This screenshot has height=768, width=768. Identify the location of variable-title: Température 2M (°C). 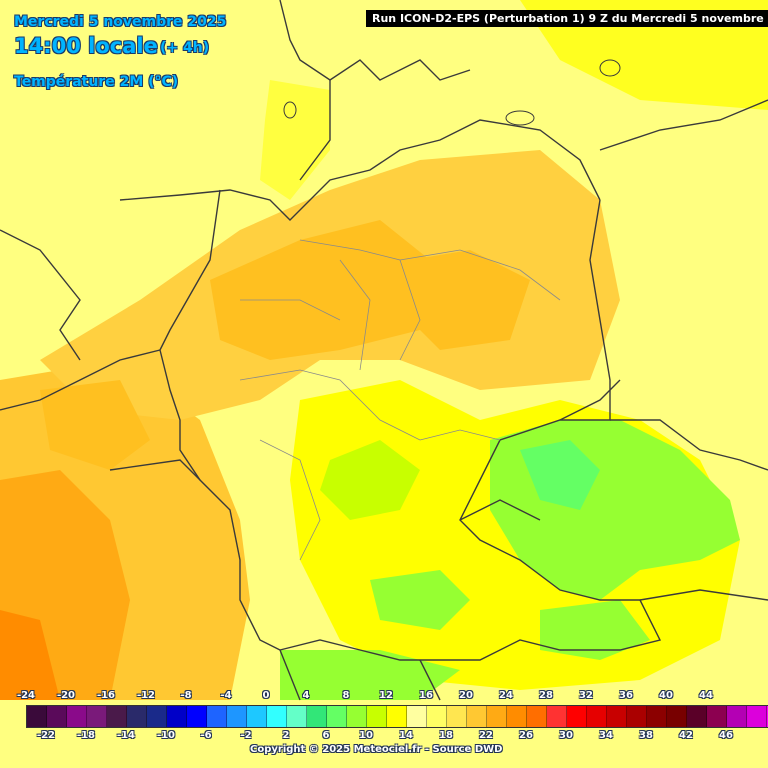
(96, 82).